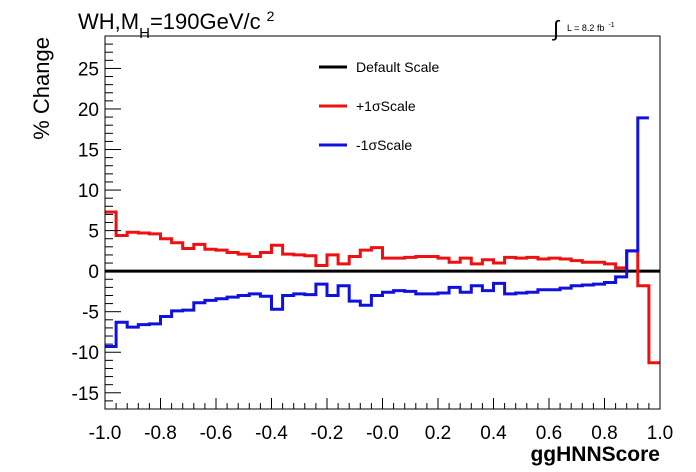  Describe the element at coordinates (88, 69) in the screenshot. I see `y-tick-label: 25` at that location.